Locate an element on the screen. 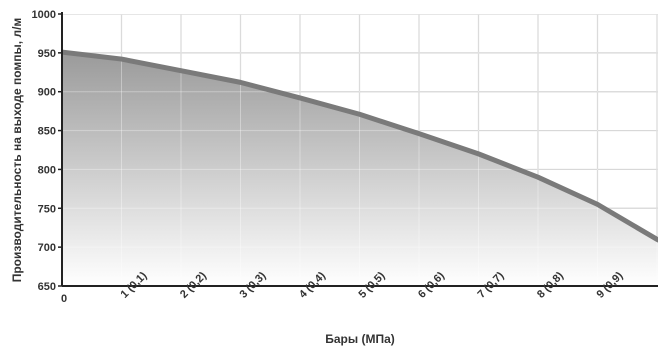 Image resolution: width=658 pixels, height=347 pixels. y-tick-label: 700 is located at coordinates (47, 248).